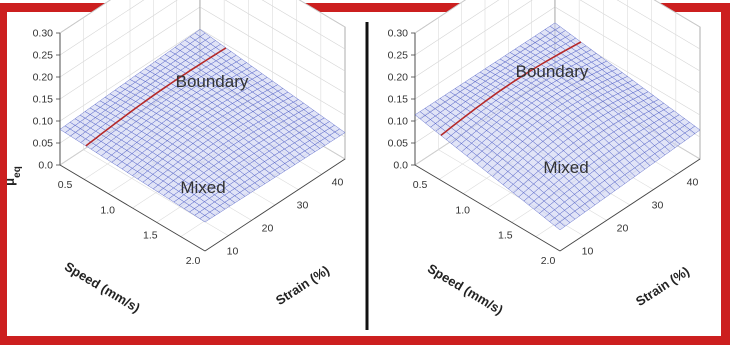  I want to click on frame-left, so click(3, 174).